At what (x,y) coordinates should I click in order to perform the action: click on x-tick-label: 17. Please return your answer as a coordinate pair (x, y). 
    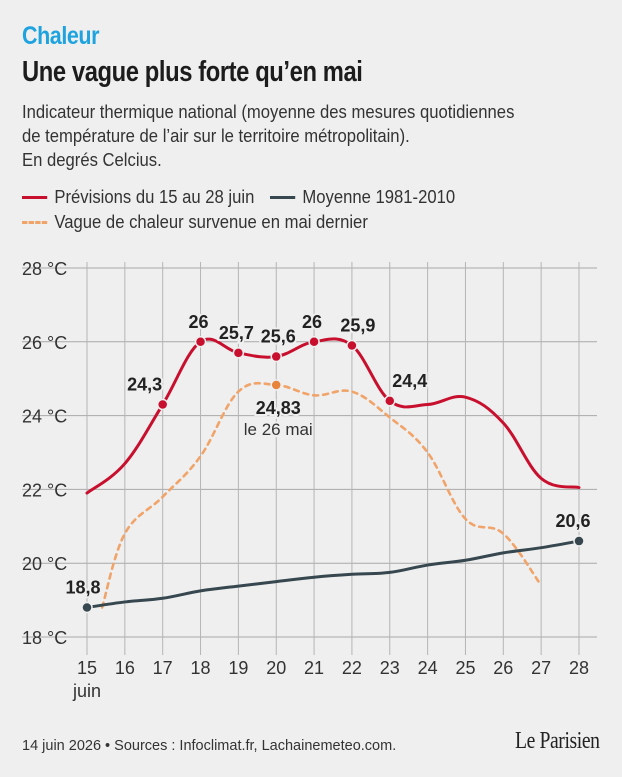
    Looking at the image, I should click on (163, 668).